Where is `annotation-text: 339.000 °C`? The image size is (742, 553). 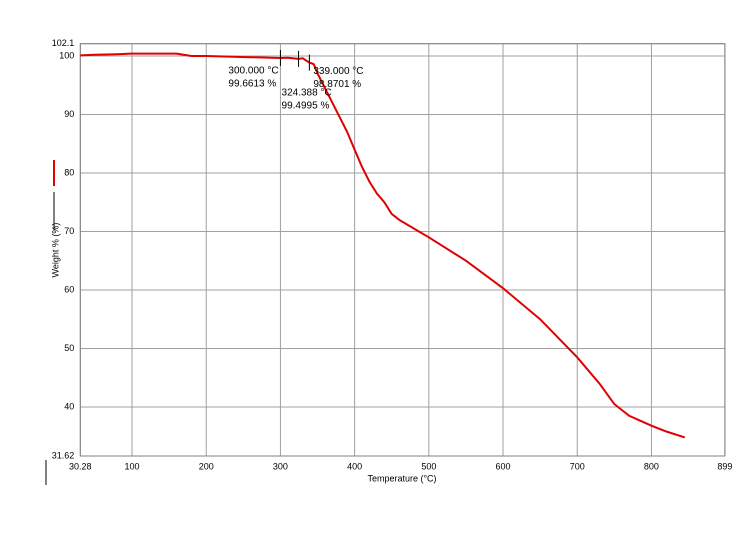
annotation-text: 339.000 °C is located at coordinates (338, 71).